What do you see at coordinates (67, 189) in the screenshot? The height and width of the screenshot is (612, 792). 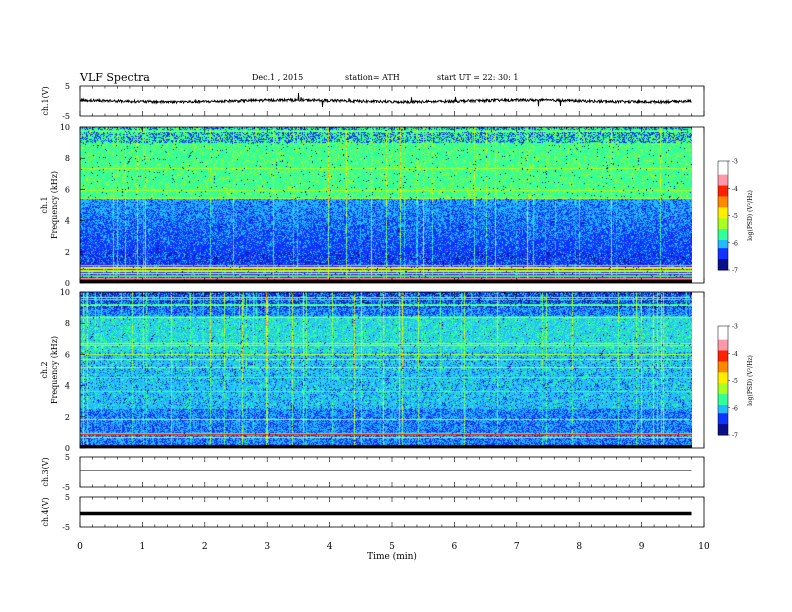 I see `ch1-spectrogram-ytick-label: 6` at bounding box center [67, 189].